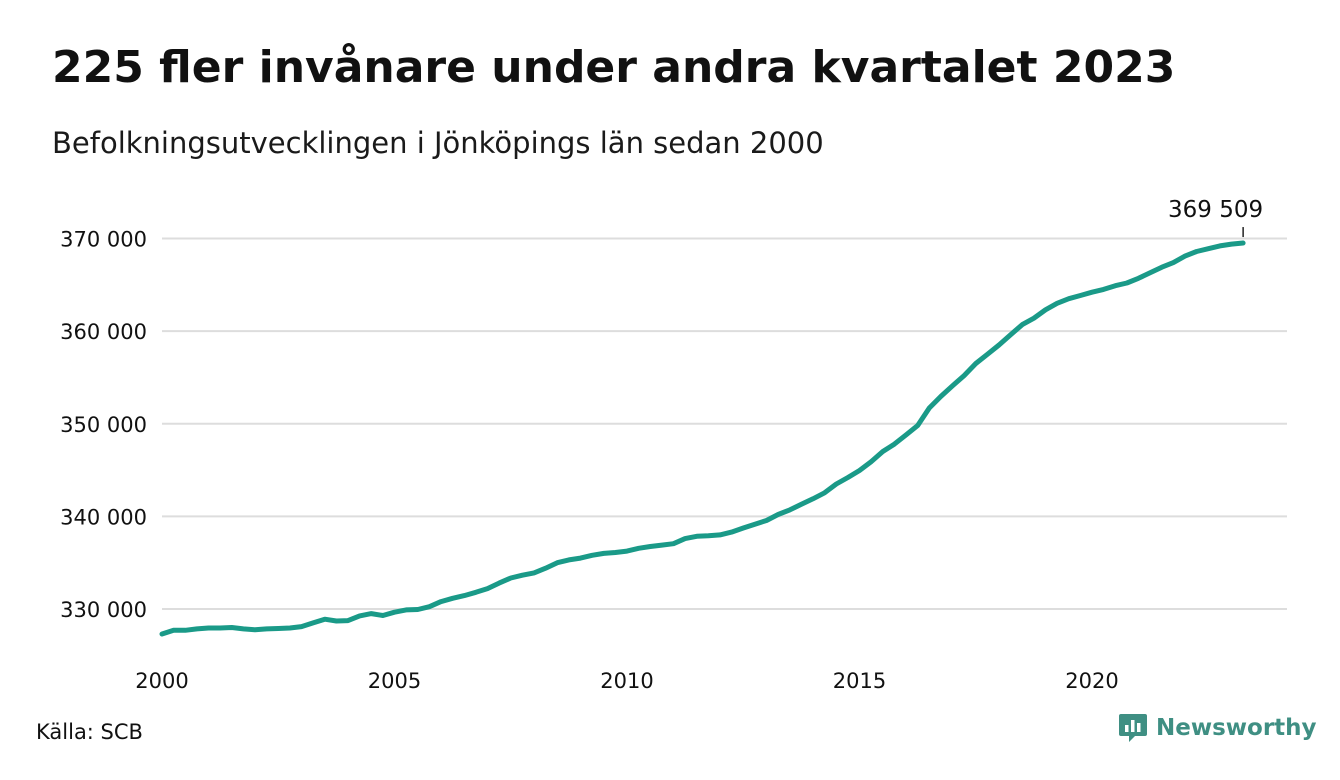 The height and width of the screenshot is (780, 1340). What do you see at coordinates (1215, 210) in the screenshot?
I see `annotation-label: 369 509` at bounding box center [1215, 210].